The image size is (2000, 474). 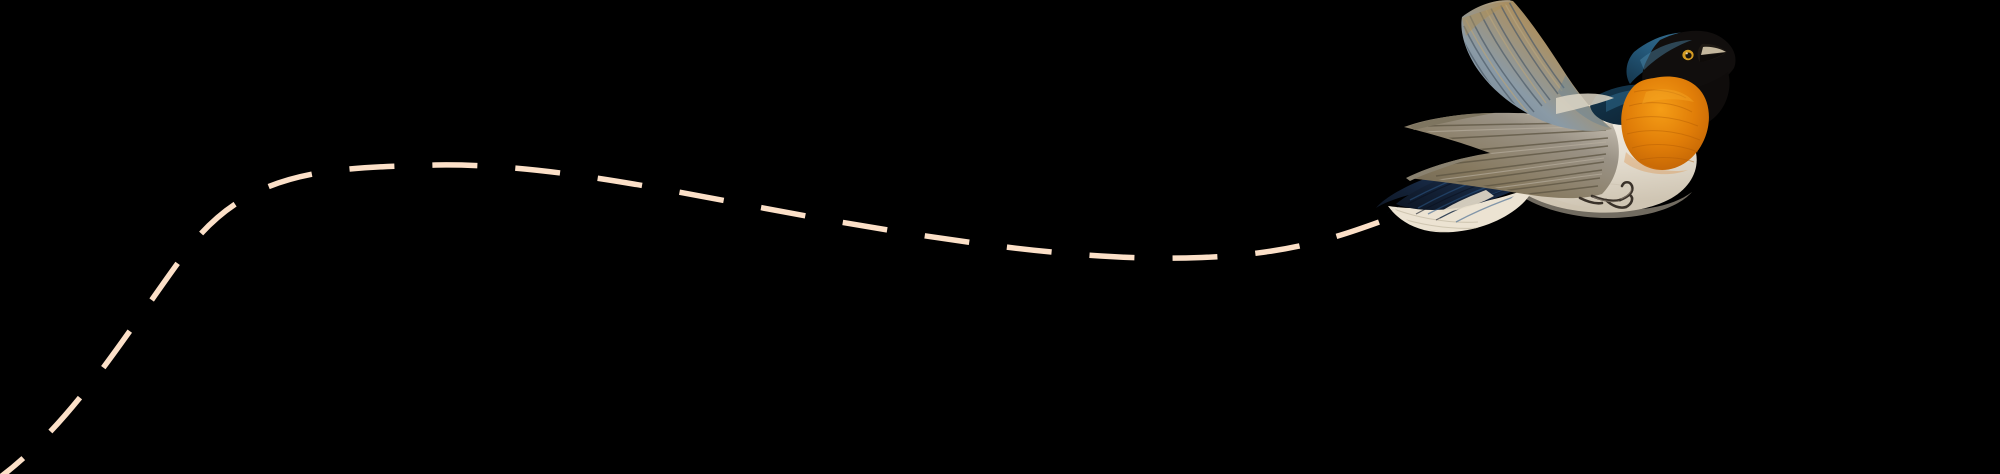 I want to click on throat-patch, so click(x=1665, y=123).